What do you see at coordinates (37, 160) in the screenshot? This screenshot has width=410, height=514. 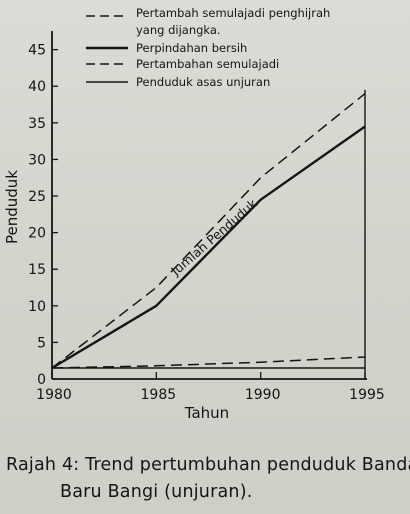 I see `y-tick-label: 30` at bounding box center [37, 160].